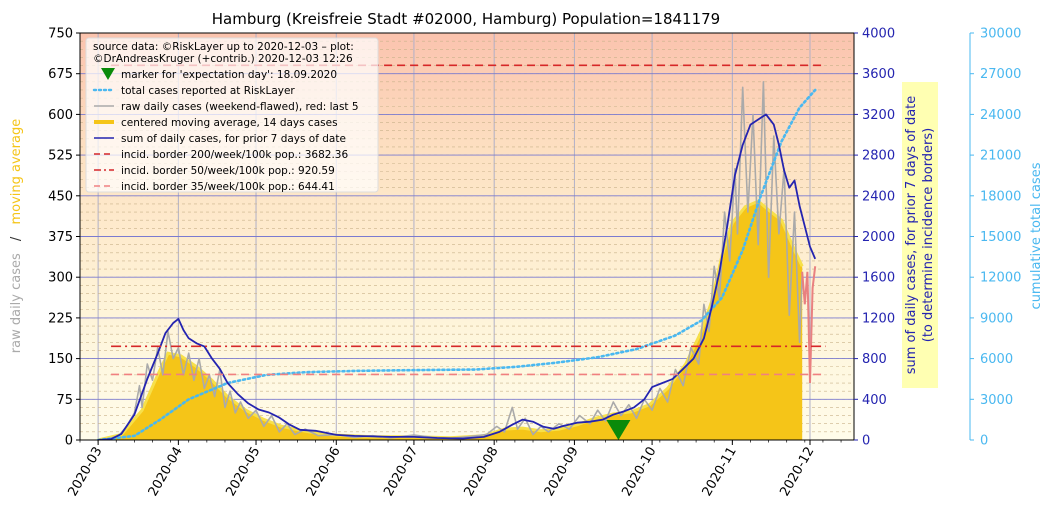 The width and height of the screenshot is (1053, 516). Describe the element at coordinates (878, 196) in the screenshot. I see `right-axis-tick-label: 2400` at that location.